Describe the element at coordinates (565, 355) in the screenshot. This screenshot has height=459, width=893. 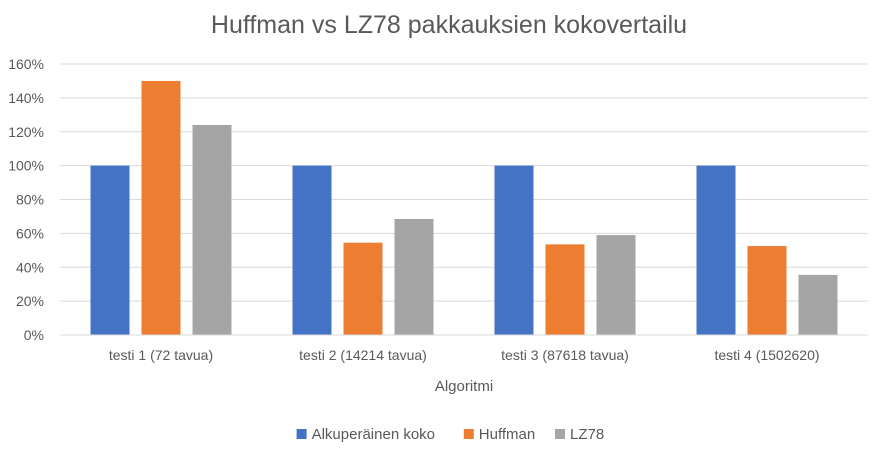
I see `x-category-label: testi 3 (87618 tavua)` at that location.